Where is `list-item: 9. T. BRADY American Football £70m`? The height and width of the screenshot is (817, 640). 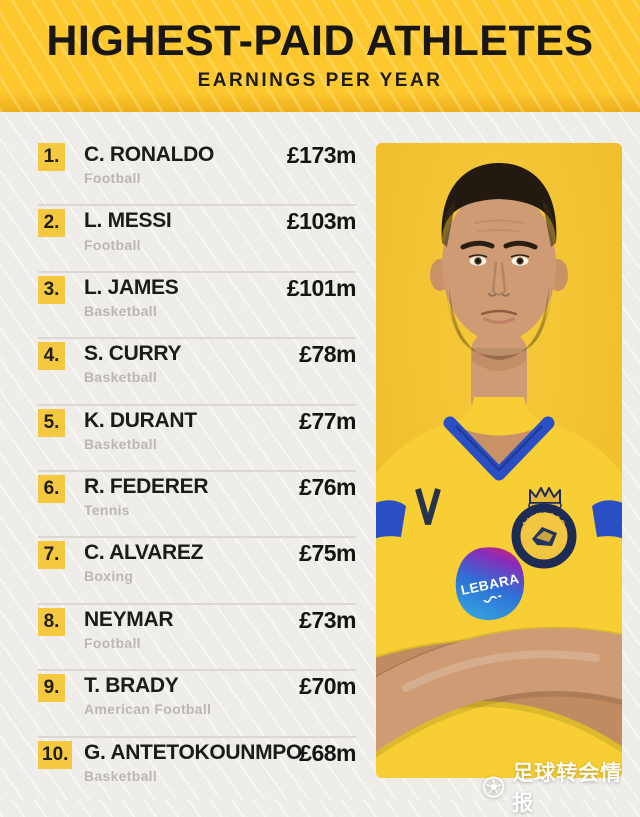
list-item: 9. T. BRADY American Football £70m is located at coordinates (197, 704).